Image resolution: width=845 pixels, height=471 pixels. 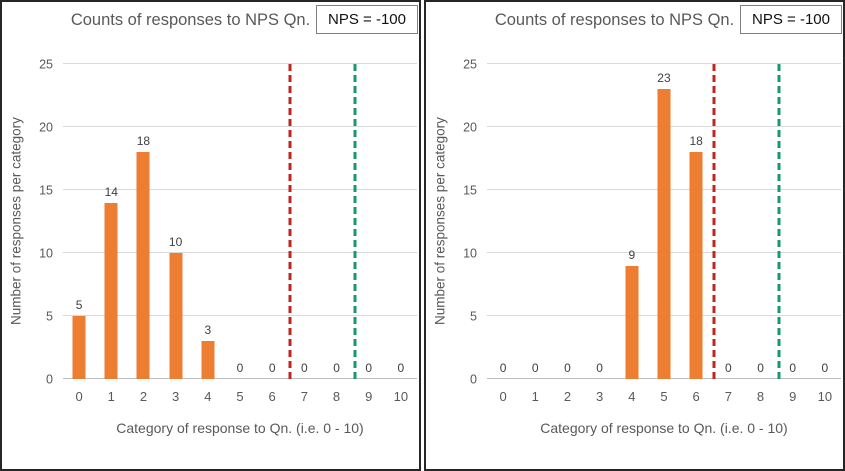 I want to click on bar-slot: 23, so click(x=664, y=221).